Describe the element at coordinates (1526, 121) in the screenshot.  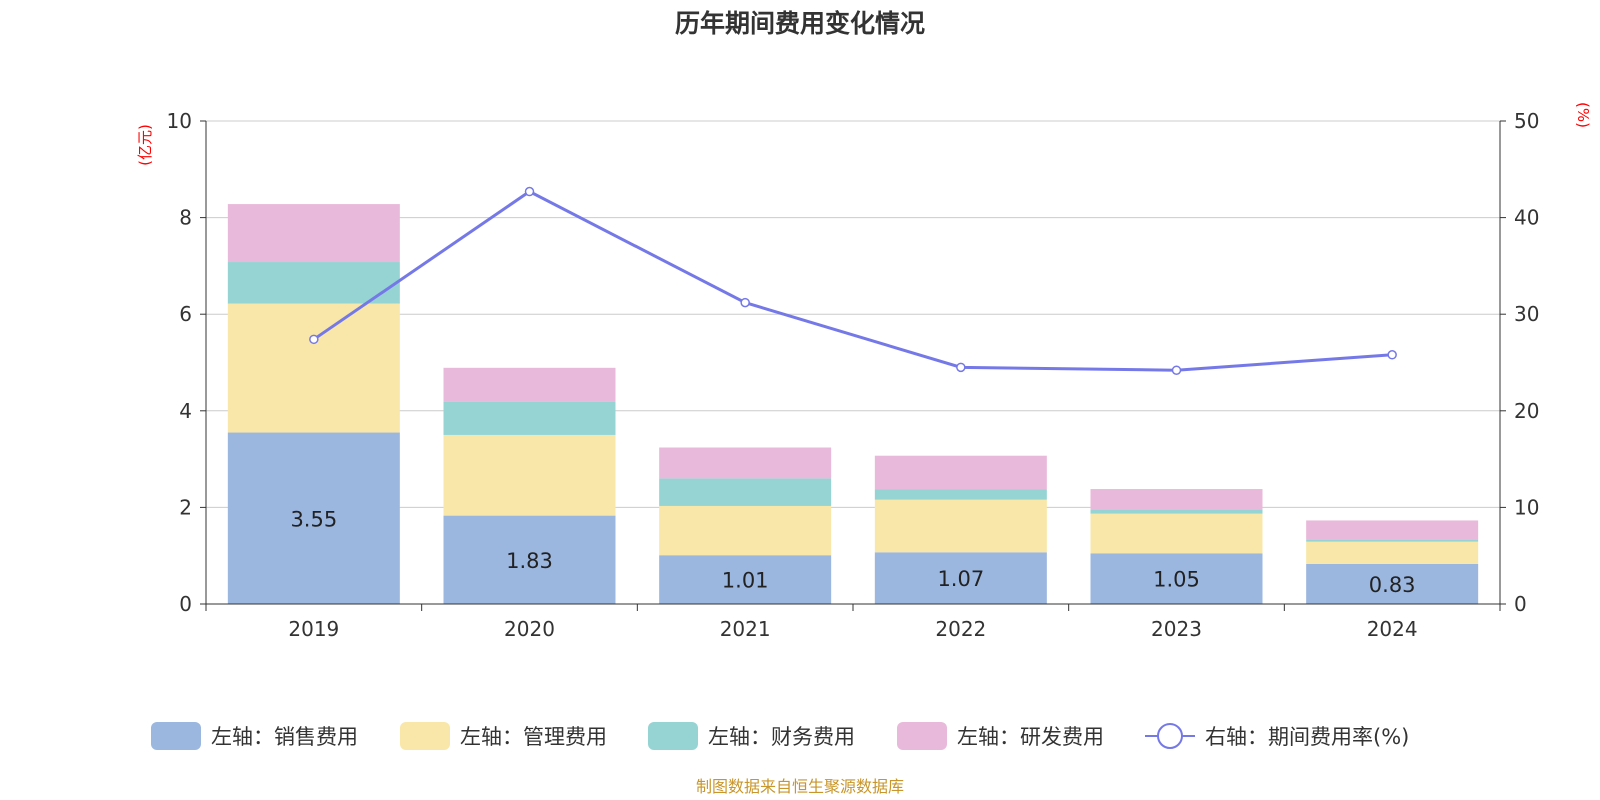
I see `right-tick-label: 50` at that location.